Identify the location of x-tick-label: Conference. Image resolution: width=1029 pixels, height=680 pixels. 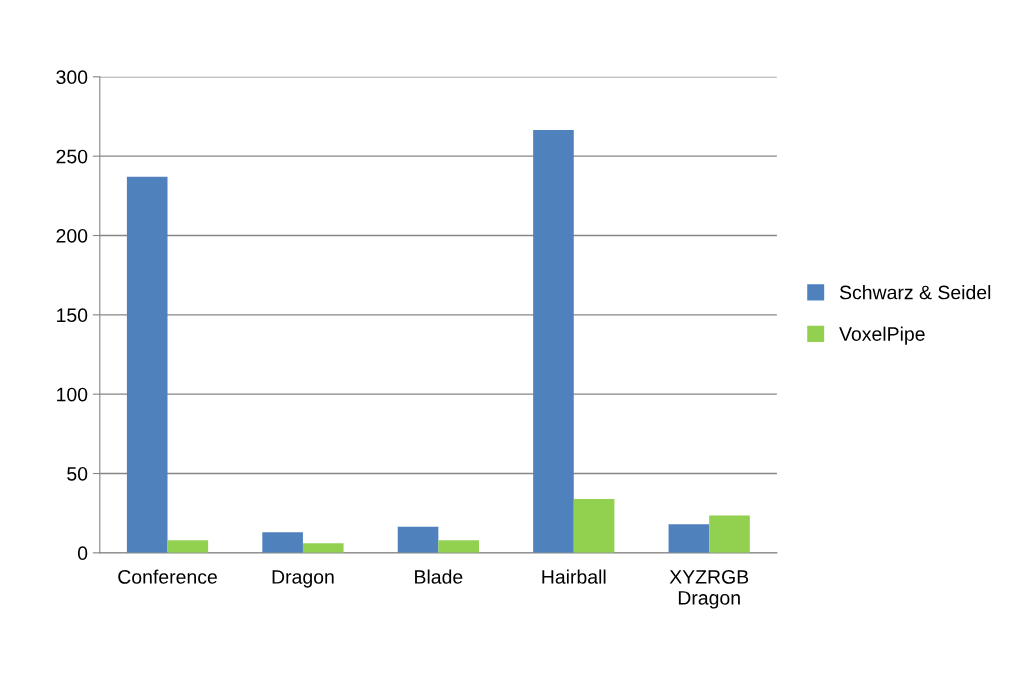
(167, 576).